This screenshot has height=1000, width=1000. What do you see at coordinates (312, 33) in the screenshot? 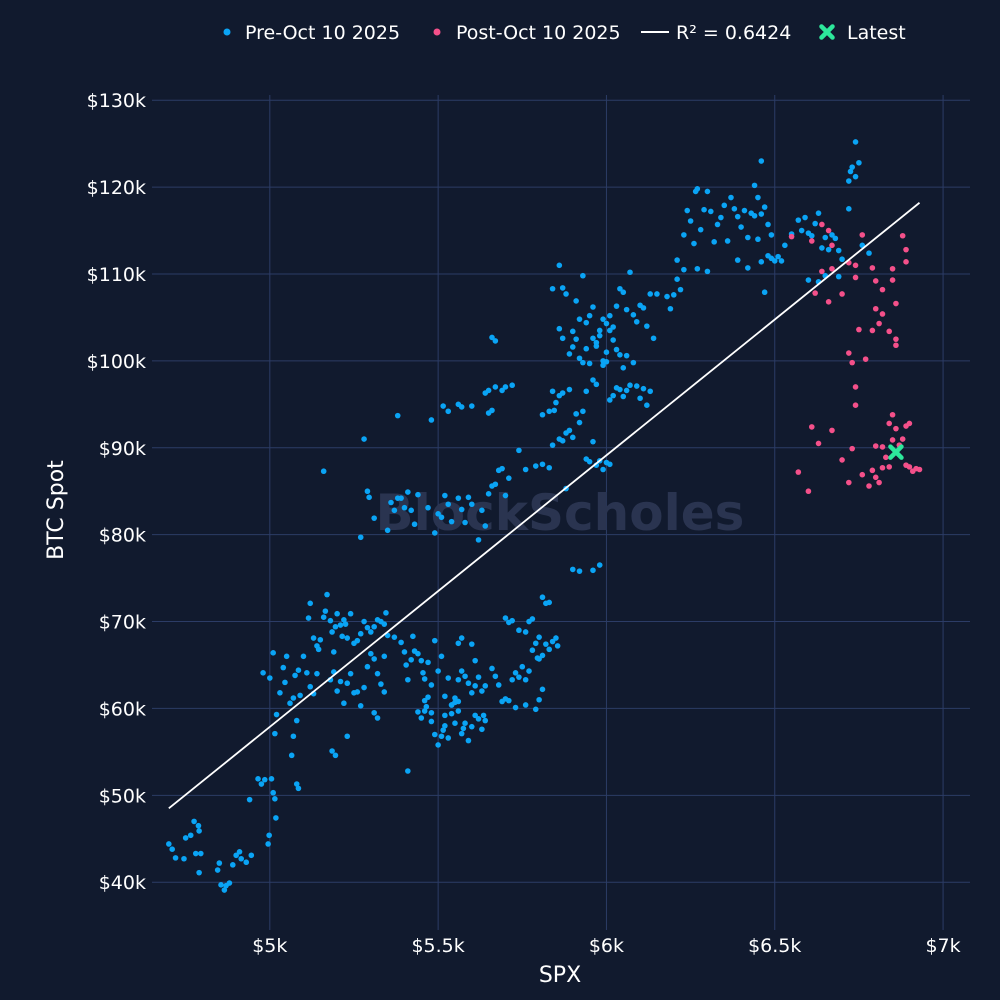
I see `legend-item-pre: Pre-Oct 10 2025` at bounding box center [312, 33].